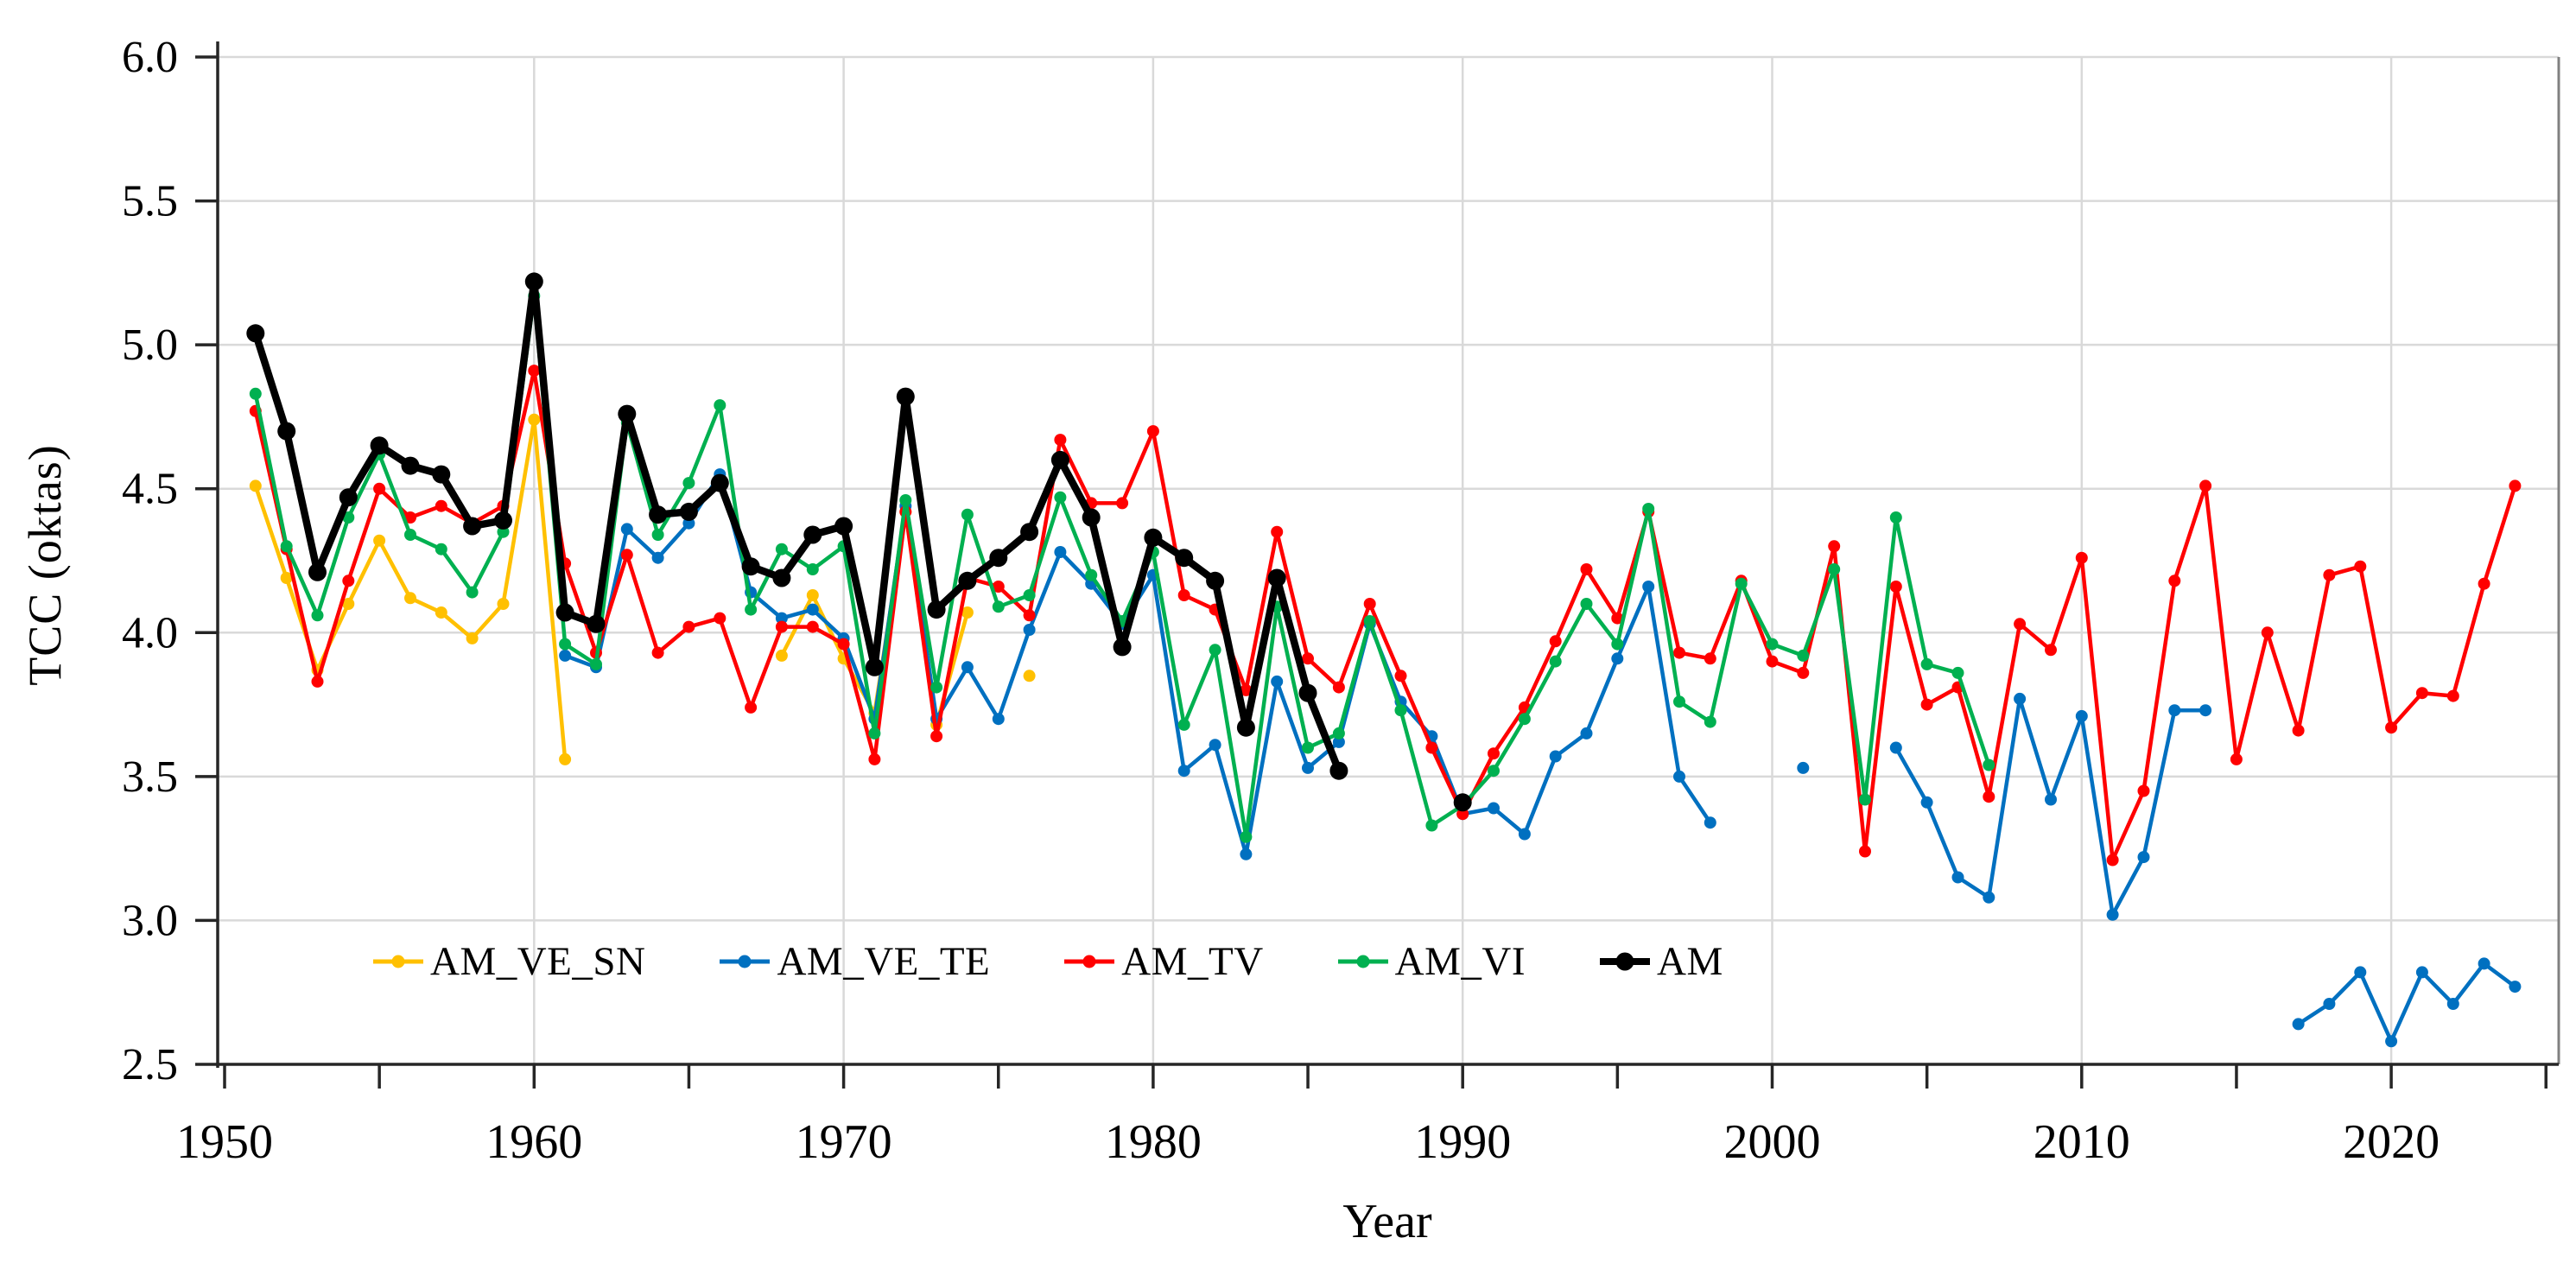 This screenshot has height=1276, width=2576. I want to click on y-tick-label: 3.5, so click(150, 777).